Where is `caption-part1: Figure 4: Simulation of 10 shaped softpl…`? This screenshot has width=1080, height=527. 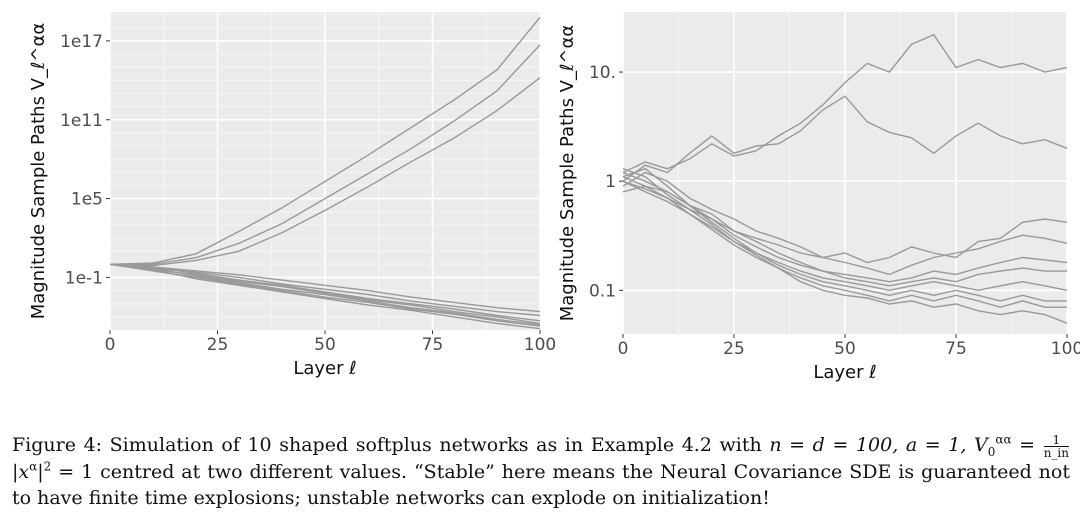
caption-part1: Figure 4: Simulation of 10 shaped softpl… is located at coordinates (391, 445).